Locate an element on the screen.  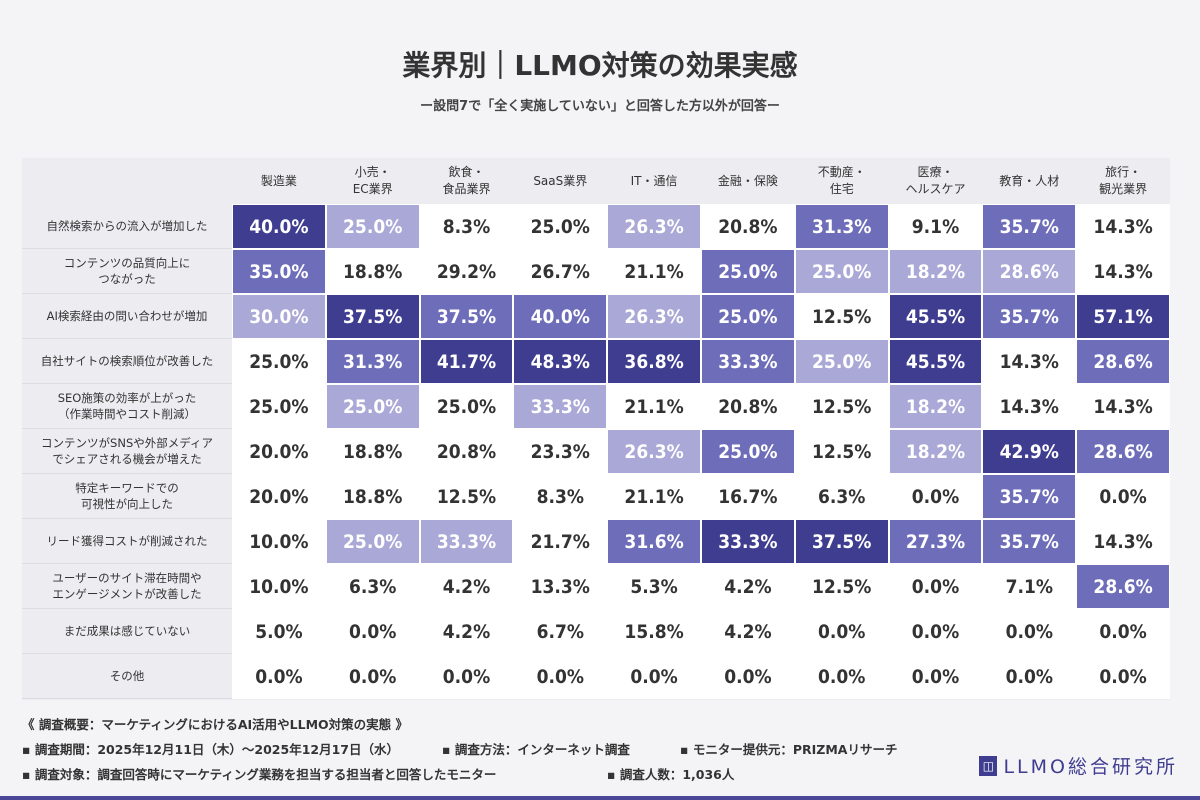
heatmap-cell: 16.7% is located at coordinates (748, 496).